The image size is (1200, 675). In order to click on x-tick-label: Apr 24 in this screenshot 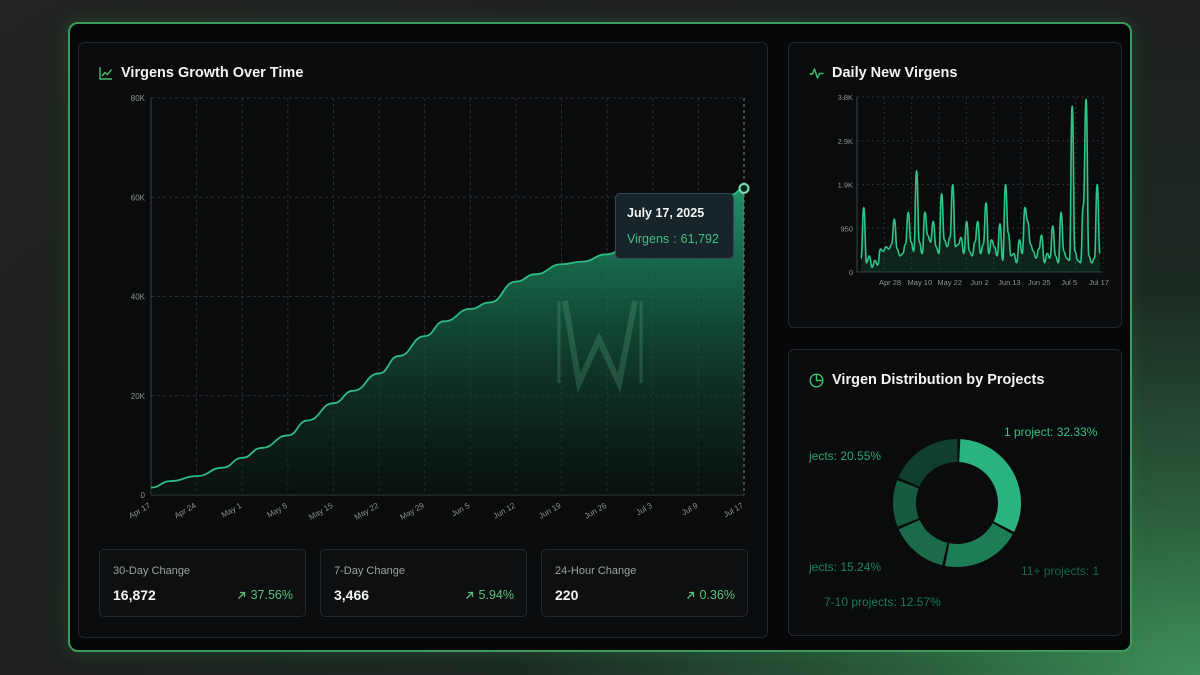, I will do `click(185, 511)`.